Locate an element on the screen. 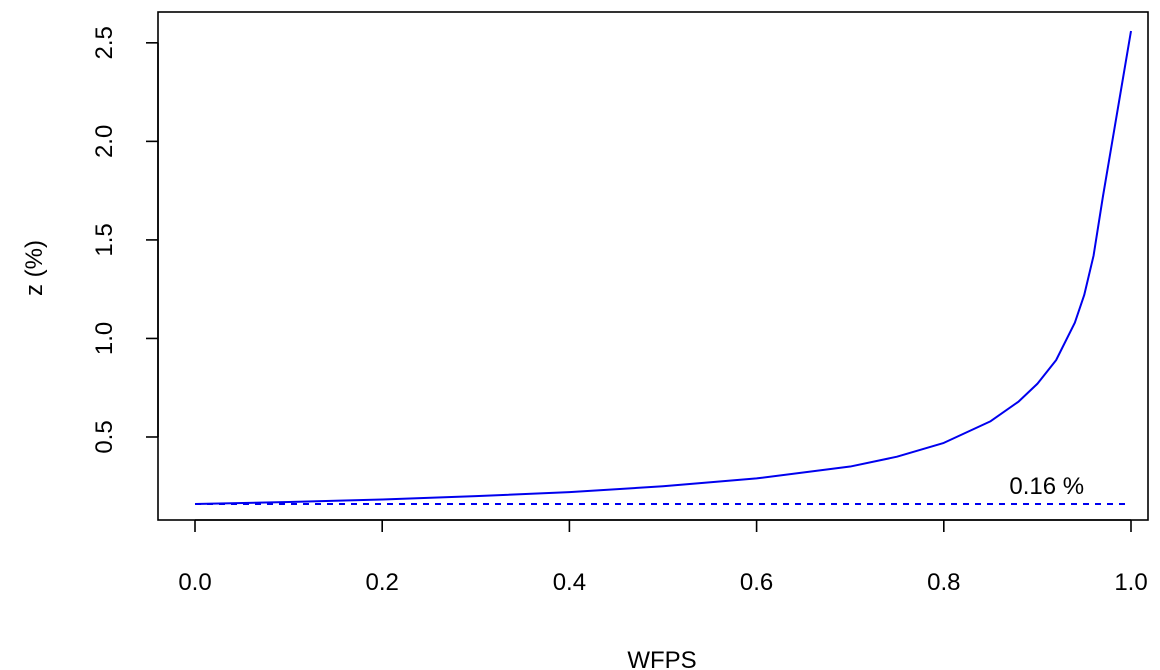 The width and height of the screenshot is (1160, 670). y-axis-label: z (%) is located at coordinates (34, 268).